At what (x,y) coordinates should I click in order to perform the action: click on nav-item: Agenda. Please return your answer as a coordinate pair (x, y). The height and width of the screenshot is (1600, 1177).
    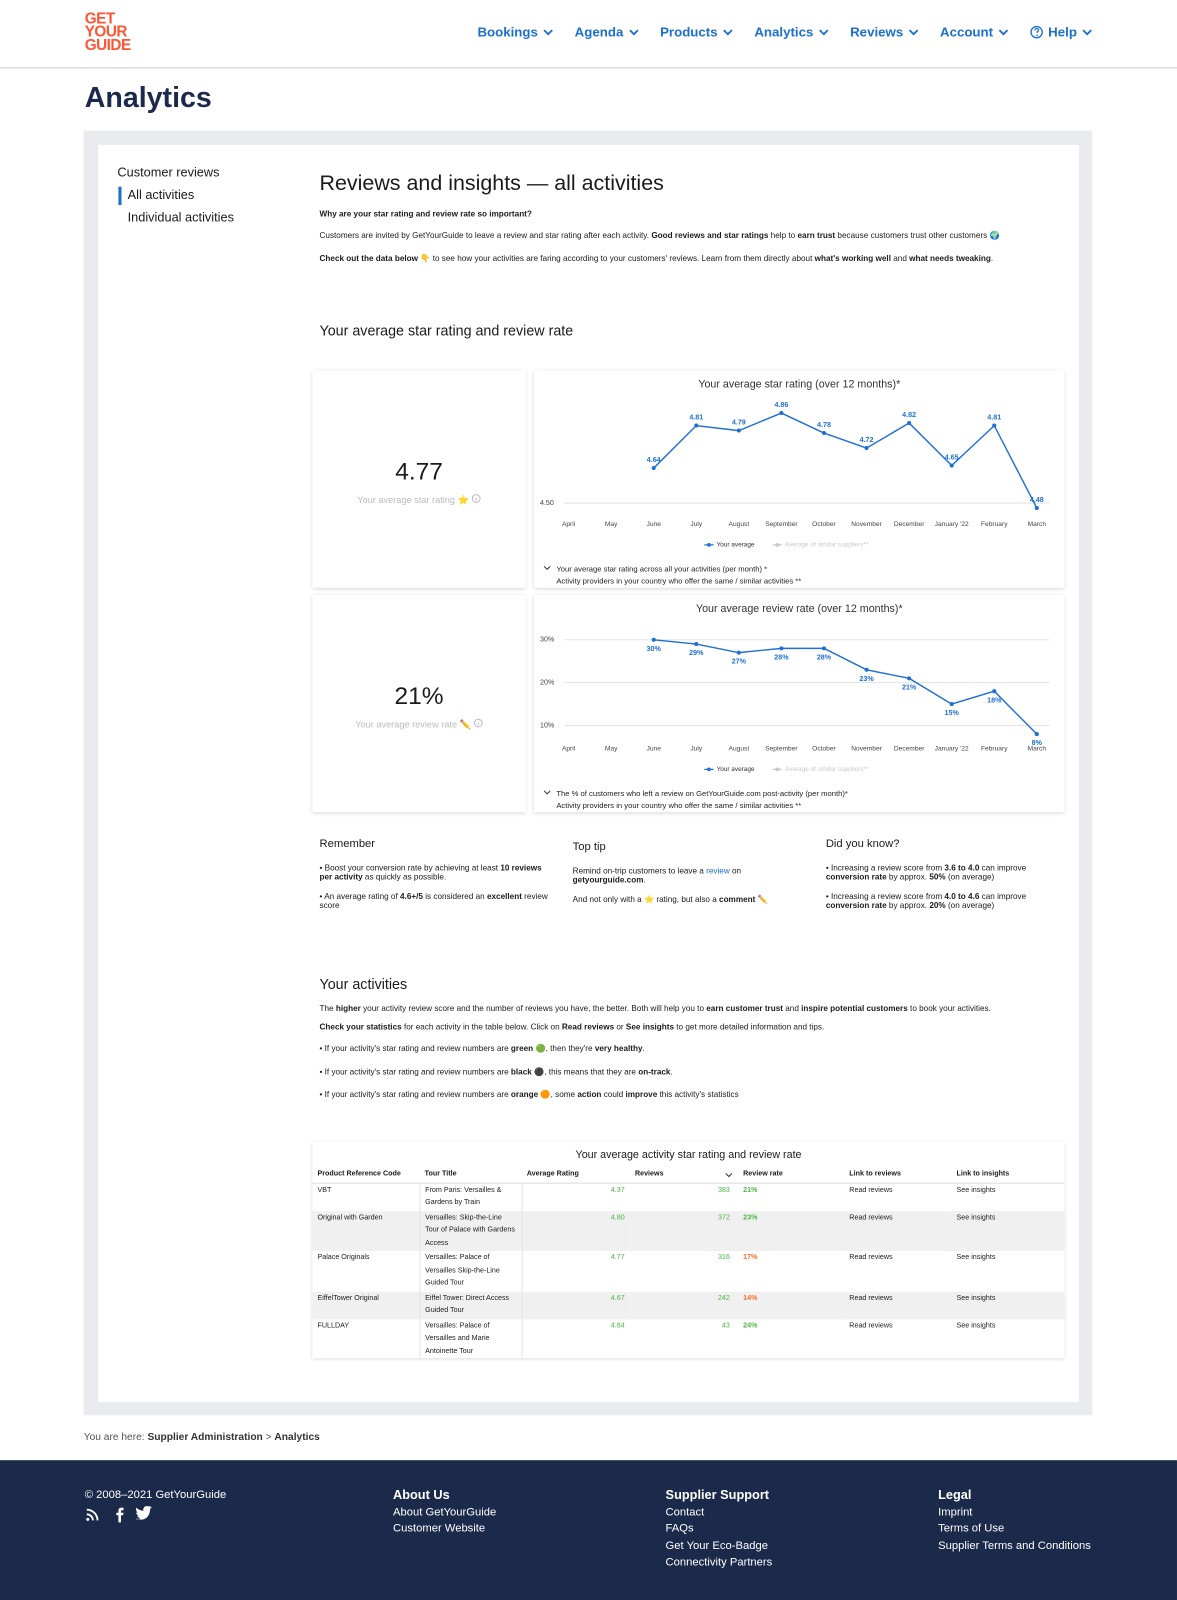
    Looking at the image, I should click on (607, 32).